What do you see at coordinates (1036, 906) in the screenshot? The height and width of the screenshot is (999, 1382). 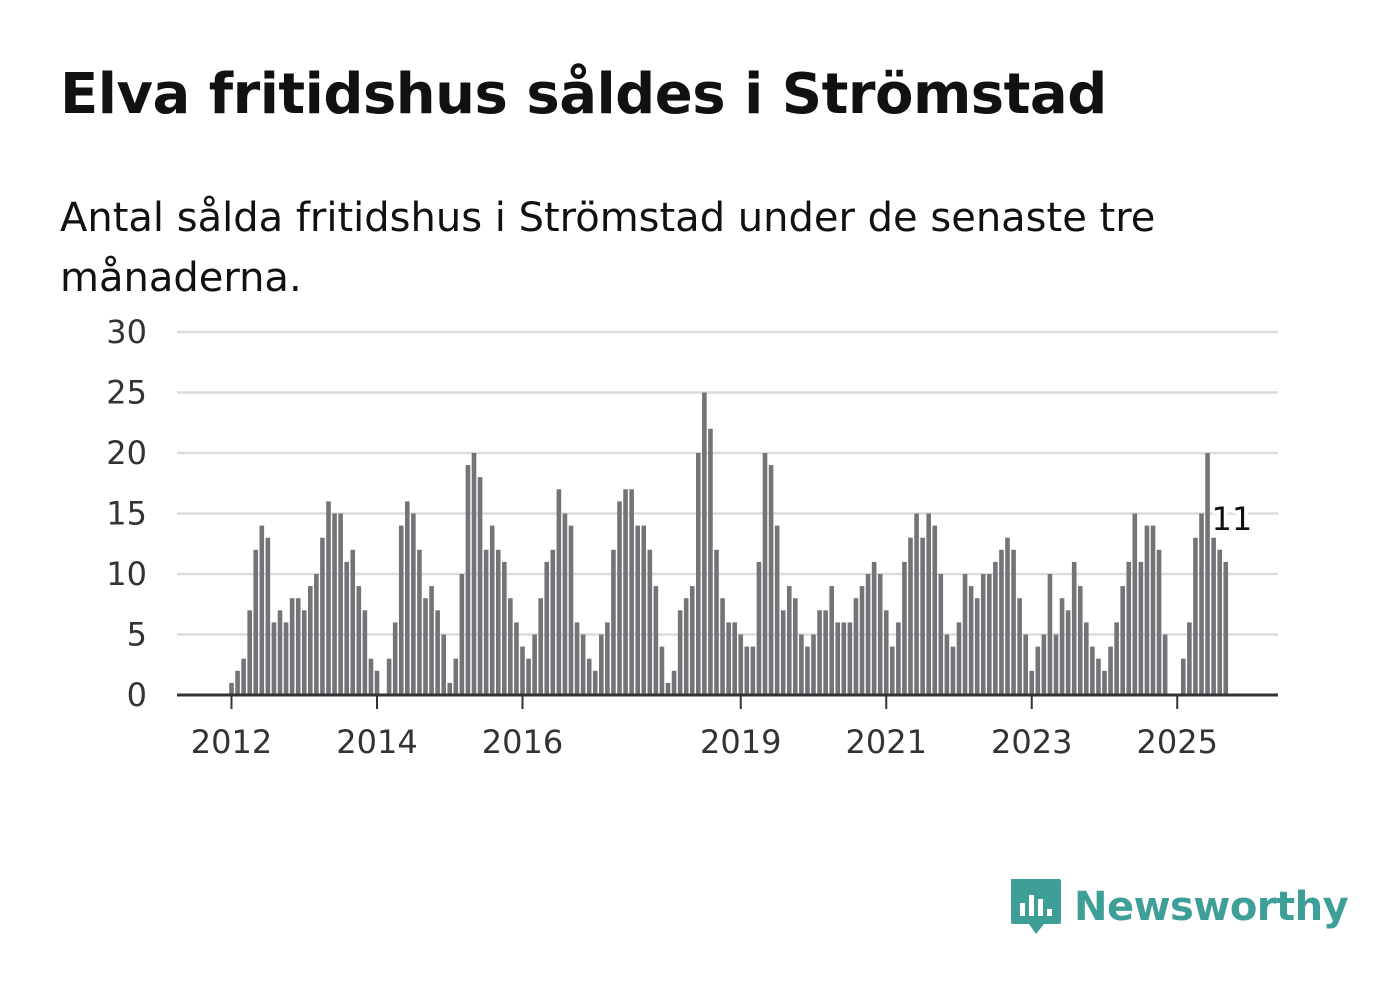 I see `newsworthy-logo-icon` at bounding box center [1036, 906].